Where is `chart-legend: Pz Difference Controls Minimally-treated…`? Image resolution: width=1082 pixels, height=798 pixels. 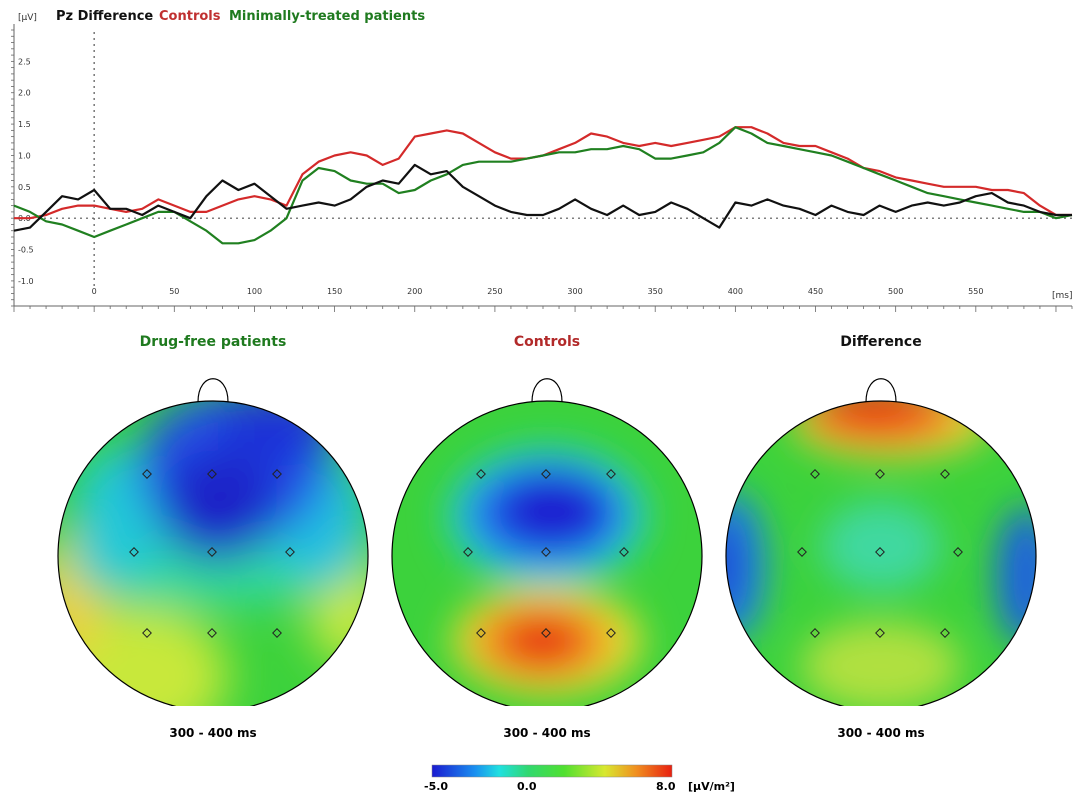 chart-legend: Pz Difference Controls Minimally-treated… is located at coordinates (240, 16).